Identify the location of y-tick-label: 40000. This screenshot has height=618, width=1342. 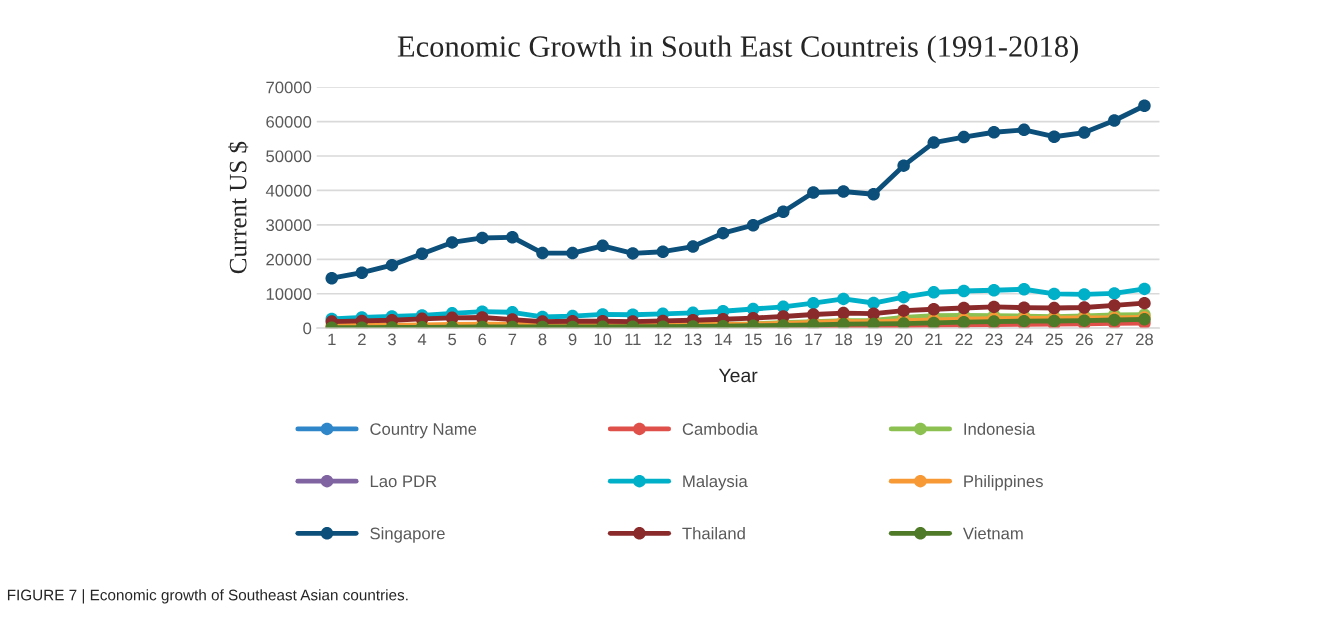
(288, 190).